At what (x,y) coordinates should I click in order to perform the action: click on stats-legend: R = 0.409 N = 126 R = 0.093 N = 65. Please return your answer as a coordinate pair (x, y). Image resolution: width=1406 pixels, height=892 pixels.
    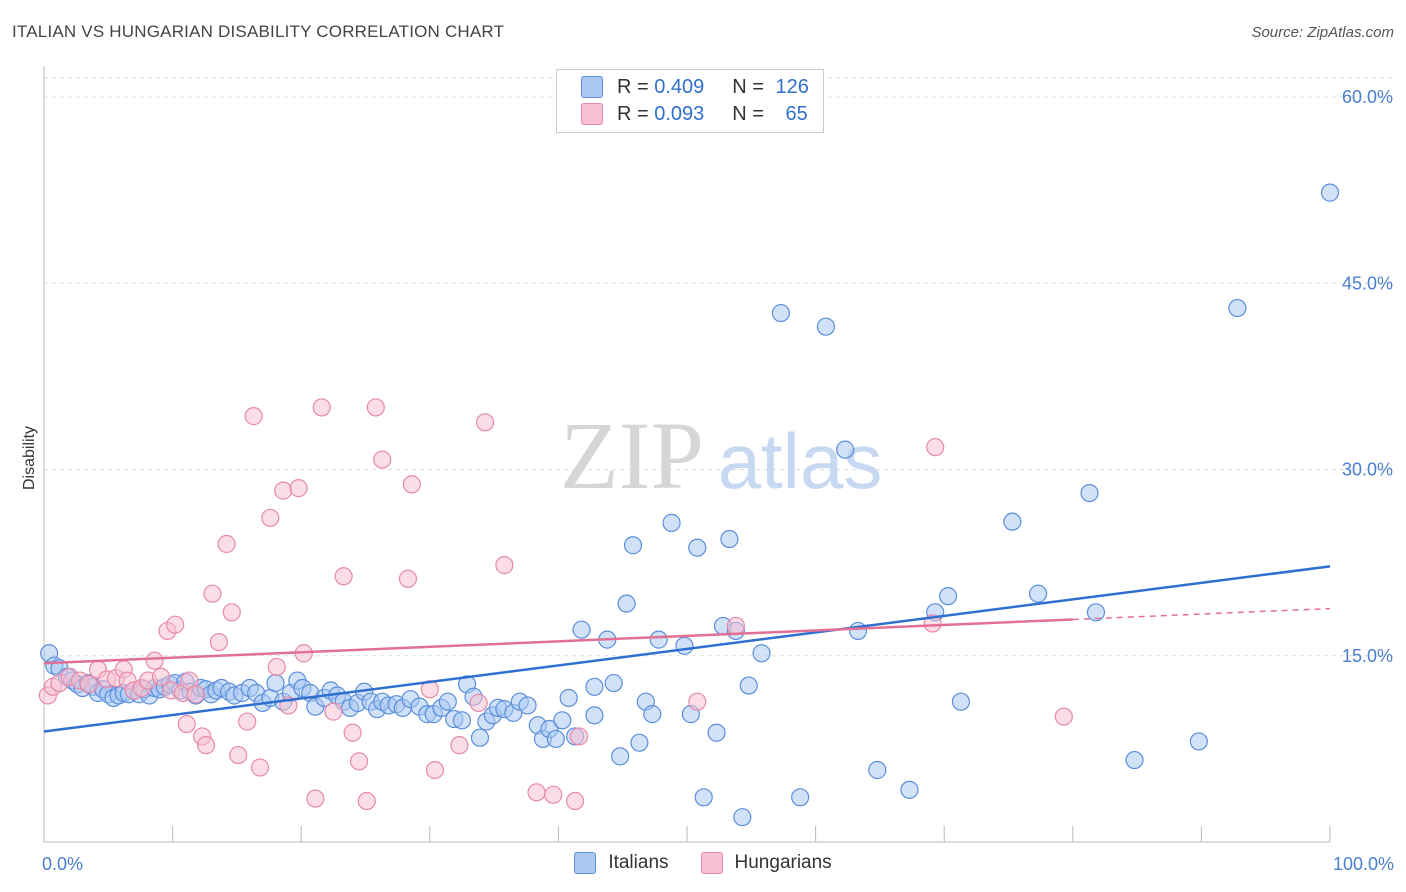
    Looking at the image, I should click on (690, 101).